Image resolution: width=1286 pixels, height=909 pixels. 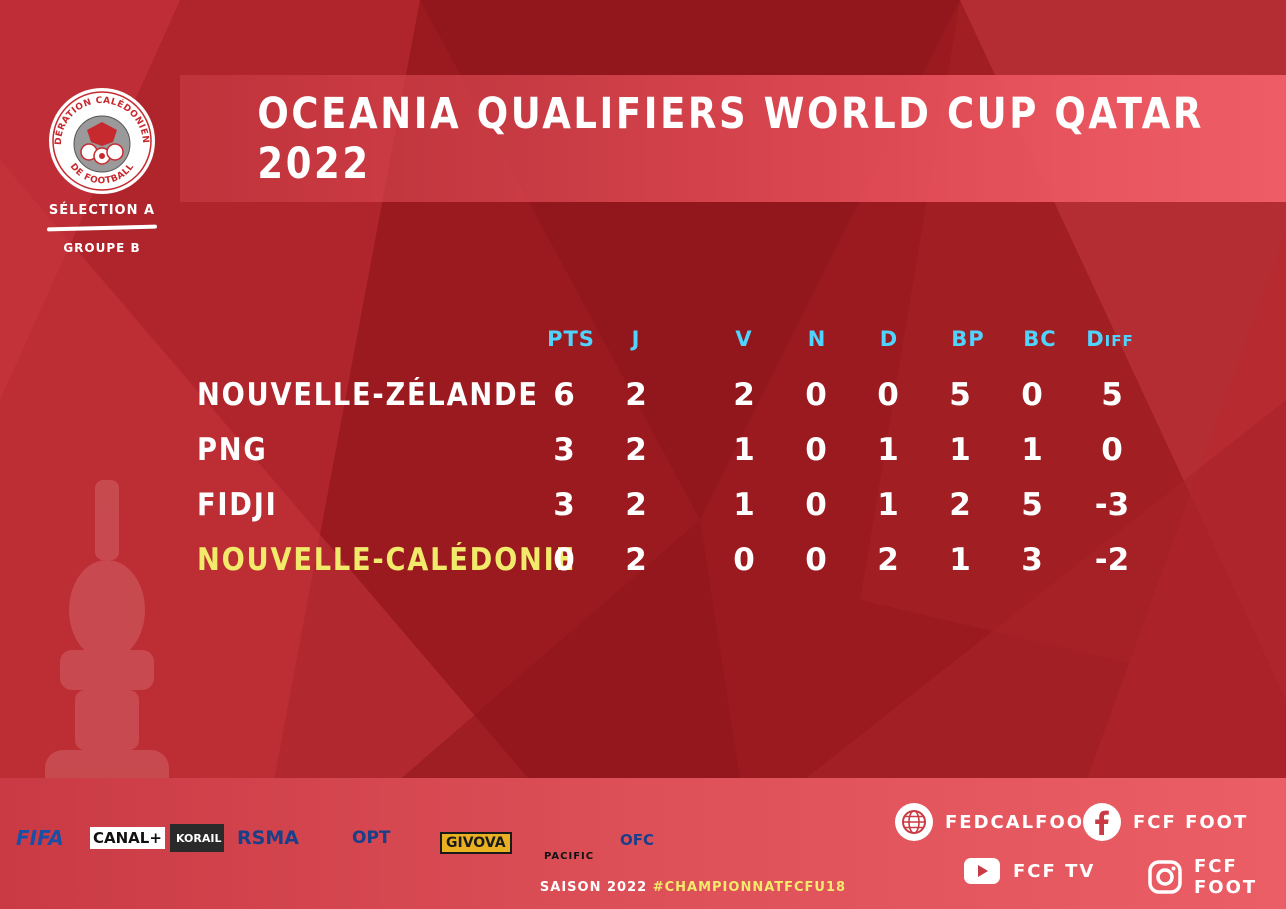 I want to click on globe-icon, so click(x=914, y=822).